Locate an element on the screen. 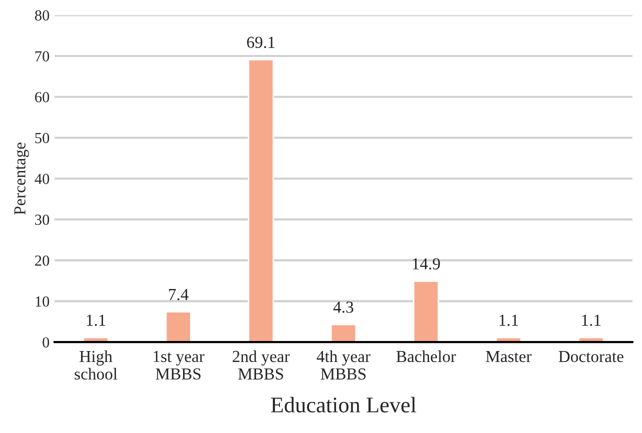 This screenshot has height=433, width=642. data-label: 14.9 is located at coordinates (426, 264).